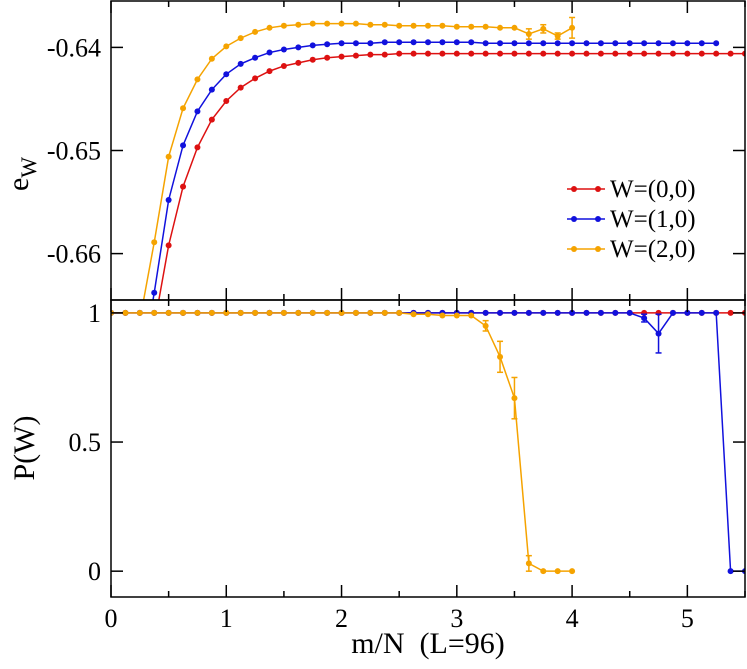 Image resolution: width=747 pixels, height=669 pixels. What do you see at coordinates (631, 249) in the screenshot?
I see `legend-item-w-2-0: W=(2,0)` at bounding box center [631, 249].